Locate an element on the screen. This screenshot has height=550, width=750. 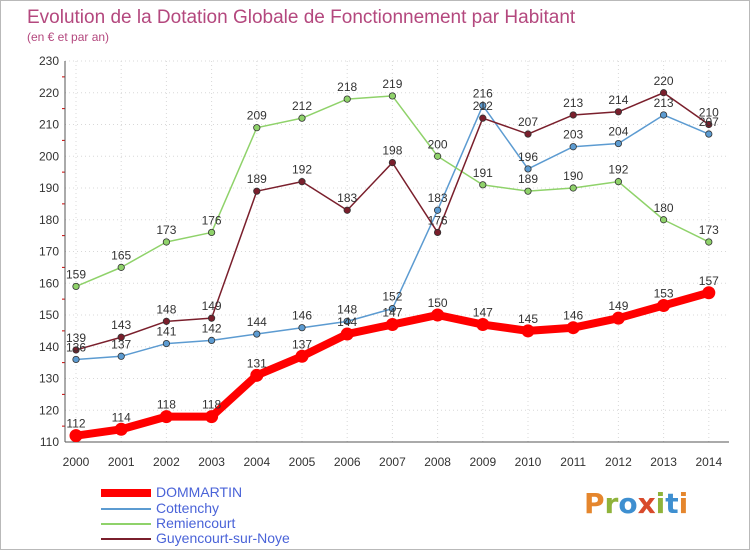
data-label-cottenchy: 142 is located at coordinates (212, 328).